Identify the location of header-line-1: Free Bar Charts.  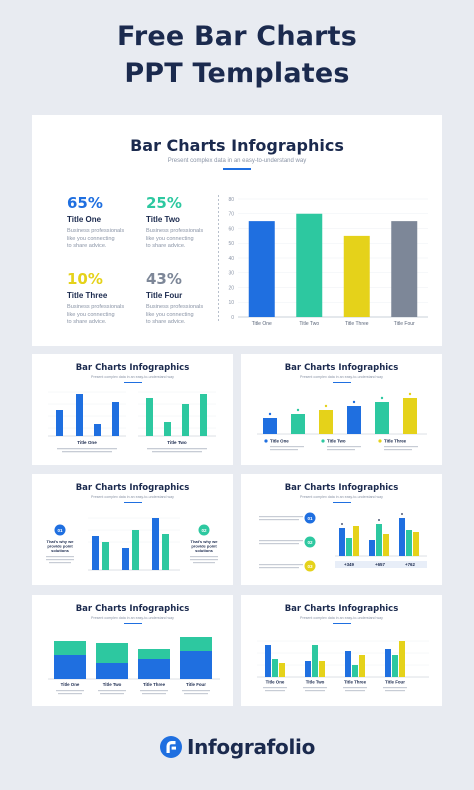
(237, 36).